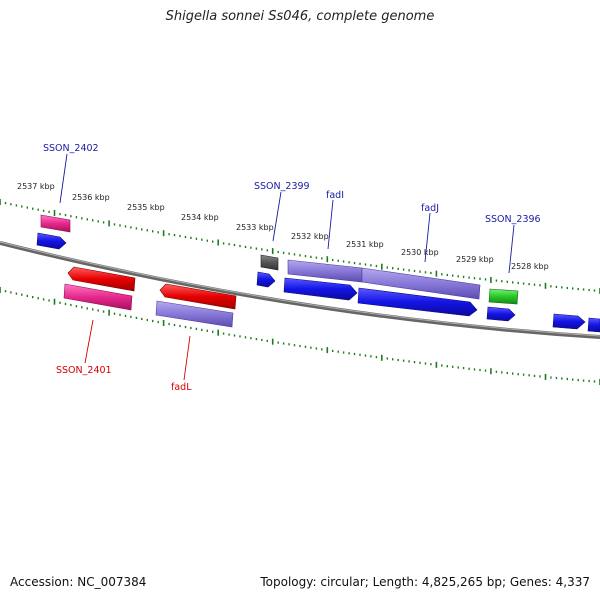 This screenshot has width=600, height=600. Describe the element at coordinates (91, 197) in the screenshot. I see `tick-label: 2536 kbp` at that location.